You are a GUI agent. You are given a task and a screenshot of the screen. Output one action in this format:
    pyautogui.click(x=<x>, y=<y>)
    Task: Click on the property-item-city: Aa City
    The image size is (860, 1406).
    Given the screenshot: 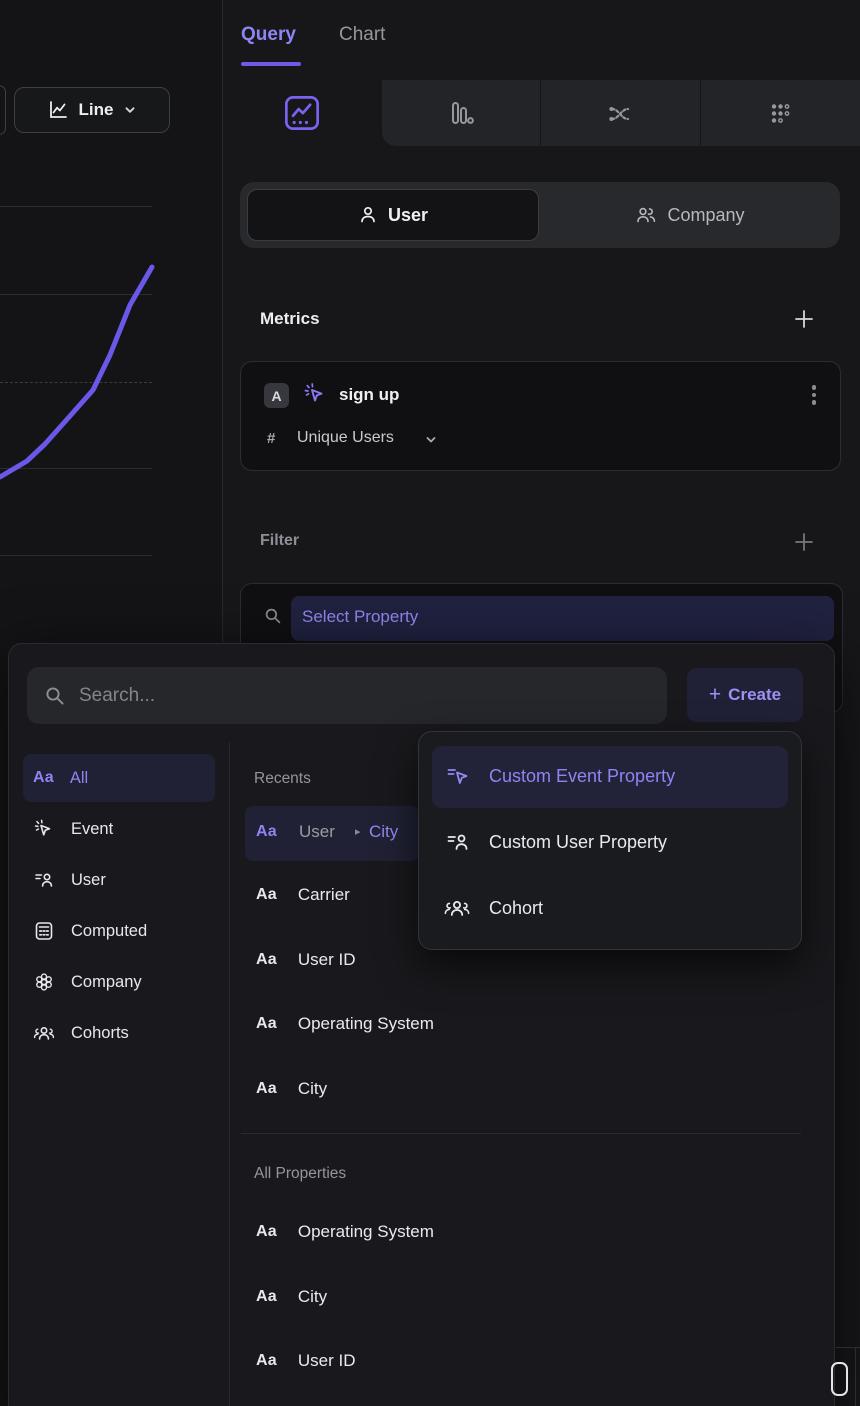 What is the action you would take?
    pyautogui.click(x=292, y=1296)
    